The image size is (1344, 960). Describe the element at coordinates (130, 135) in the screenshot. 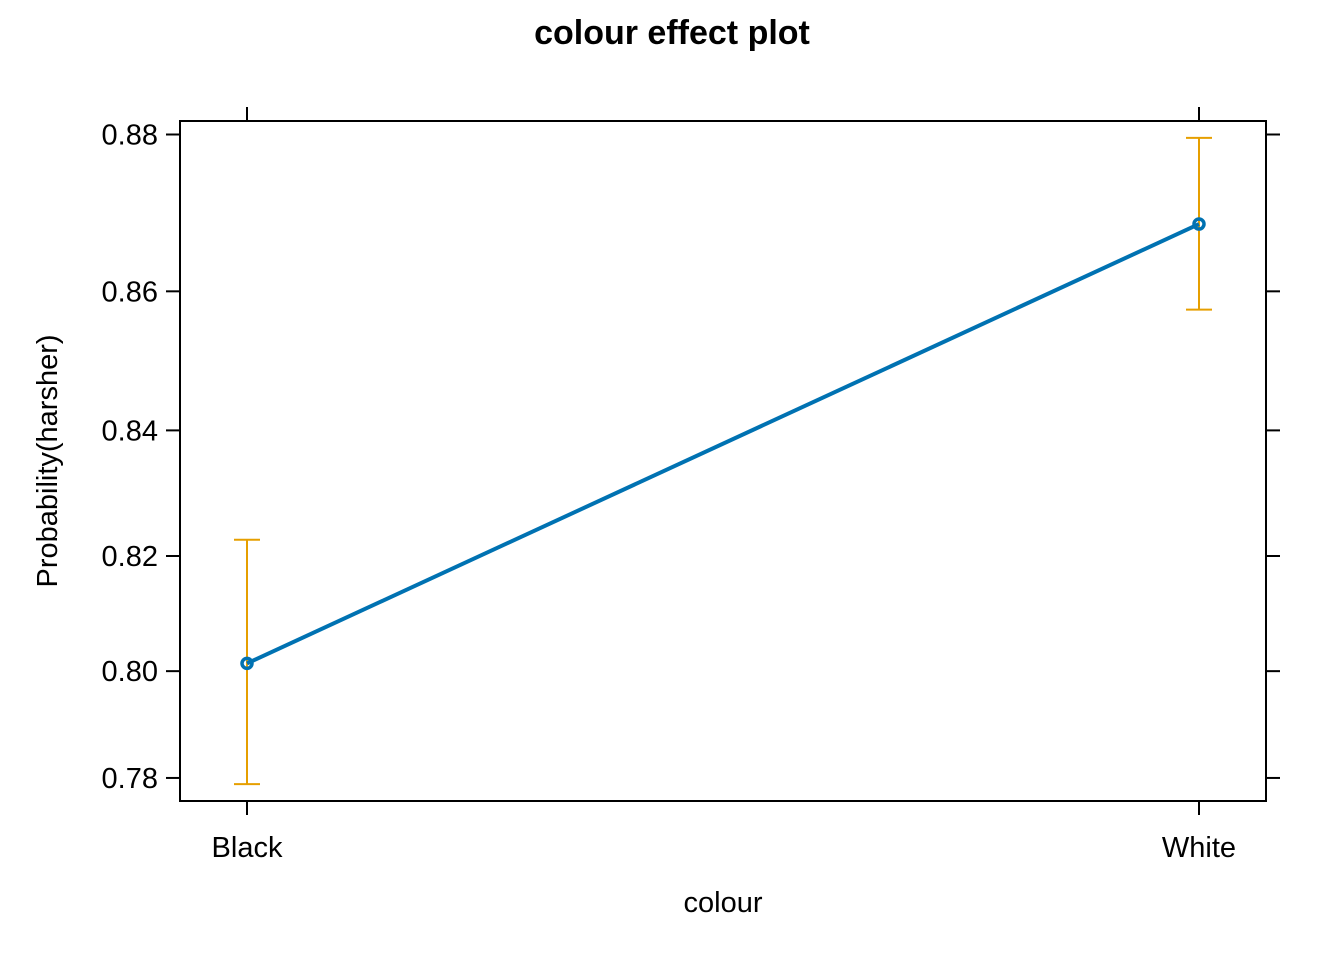

I see `y-tick-label: 0.88` at that location.